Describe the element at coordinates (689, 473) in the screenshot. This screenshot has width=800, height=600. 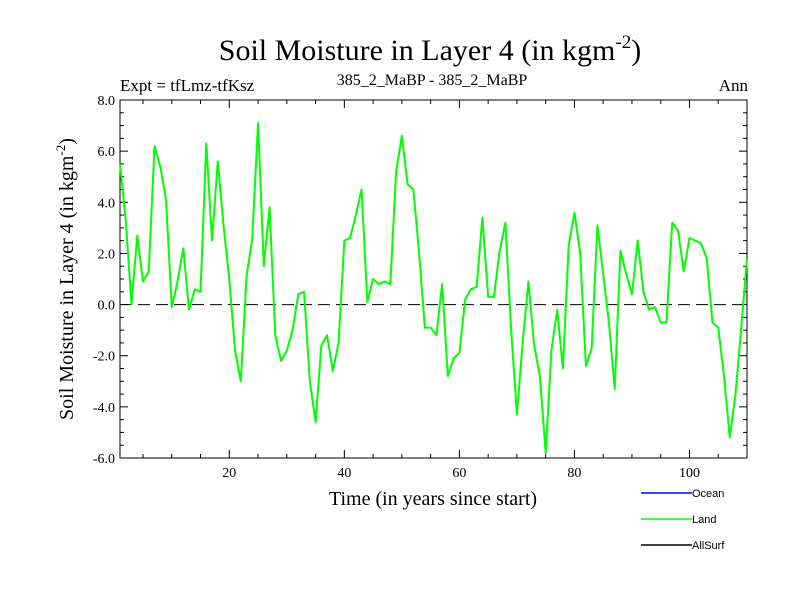
I see `x-tick-label: 100` at that location.